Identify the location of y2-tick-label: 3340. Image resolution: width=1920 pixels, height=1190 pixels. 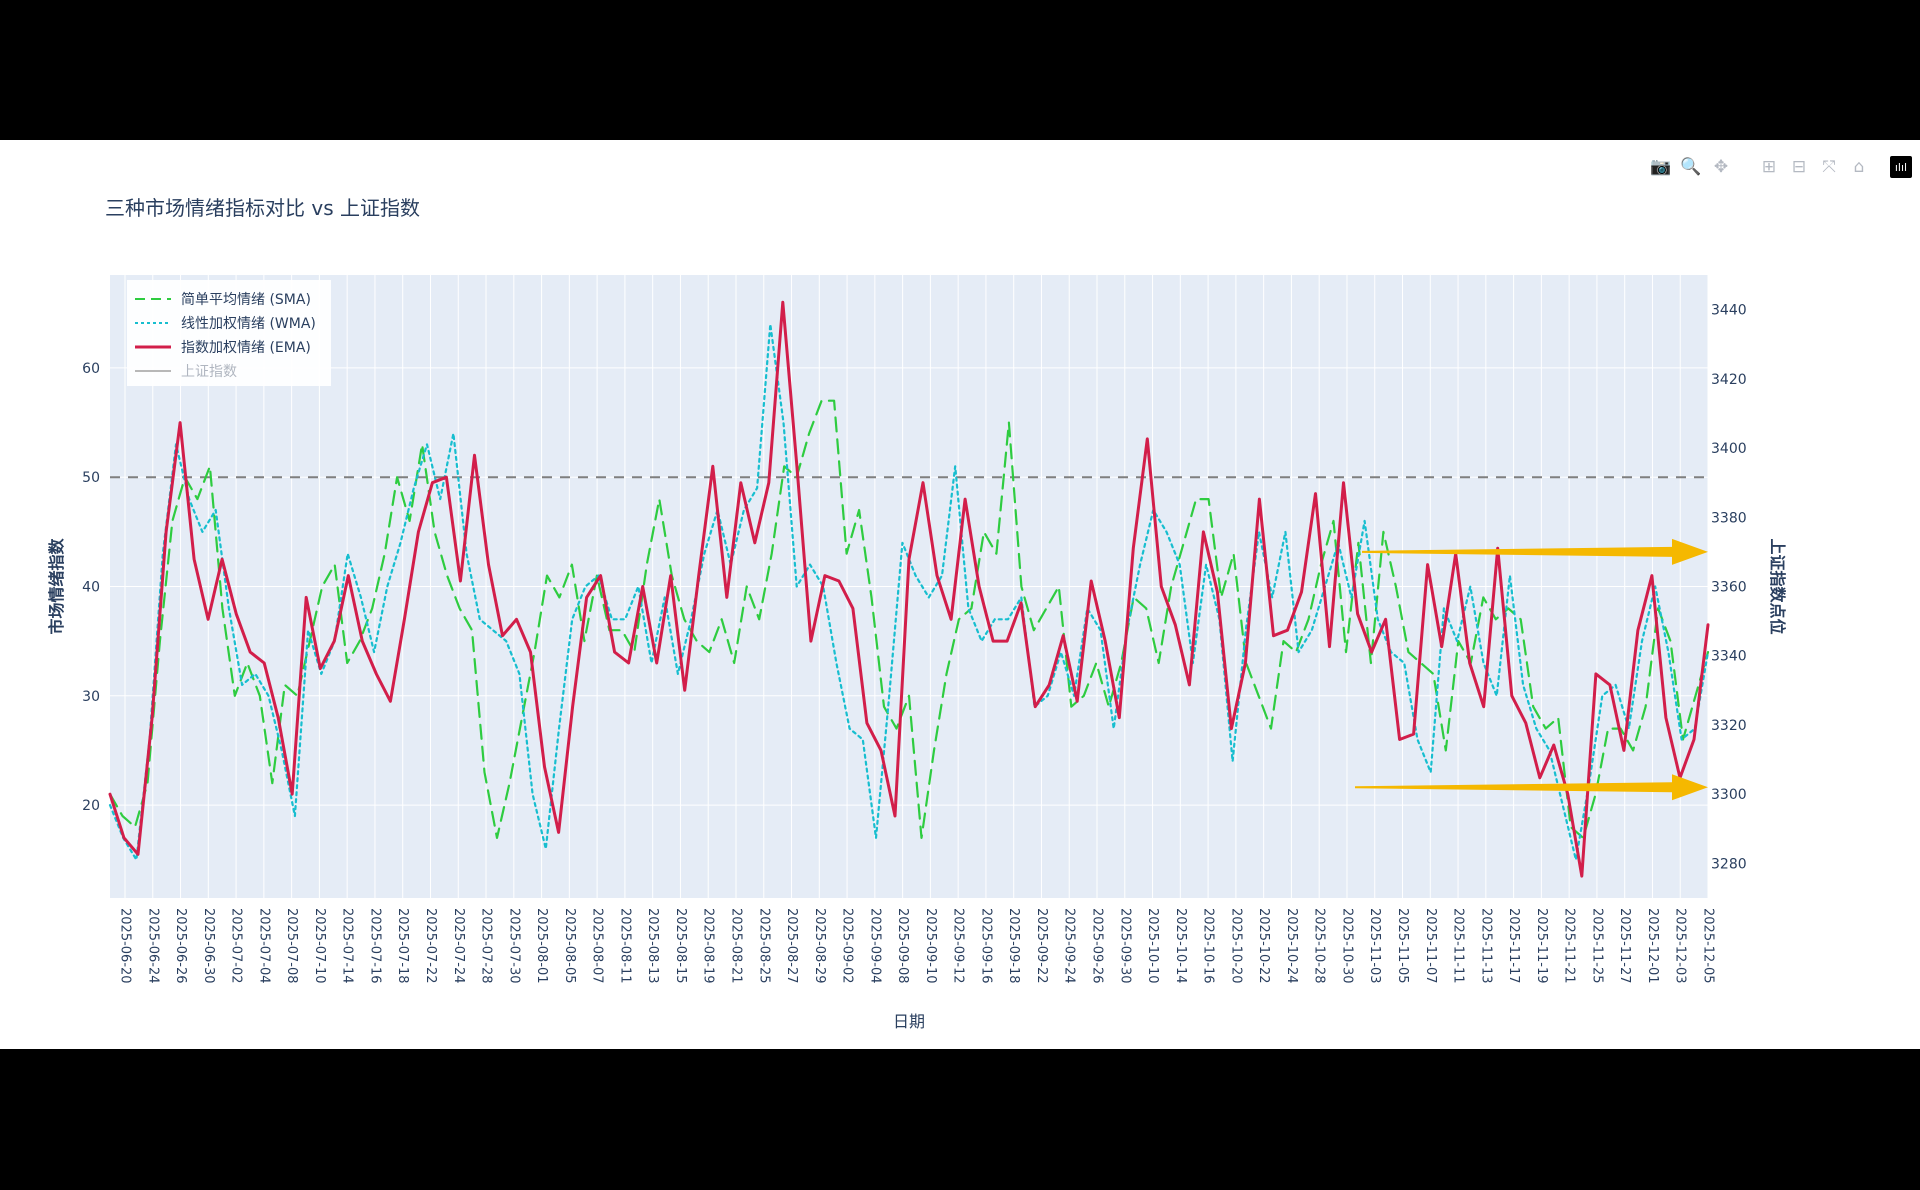
(1729, 657).